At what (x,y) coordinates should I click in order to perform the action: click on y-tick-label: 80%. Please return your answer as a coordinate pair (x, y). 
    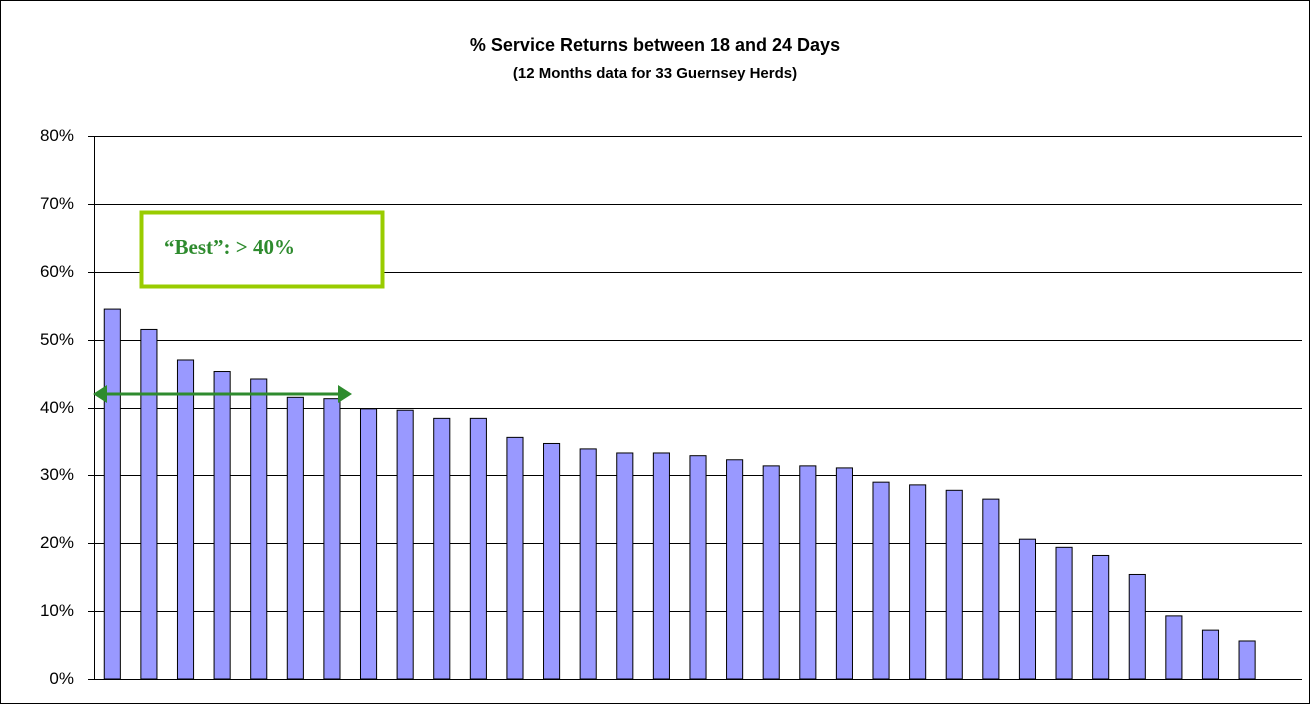
    Looking at the image, I should click on (57, 135).